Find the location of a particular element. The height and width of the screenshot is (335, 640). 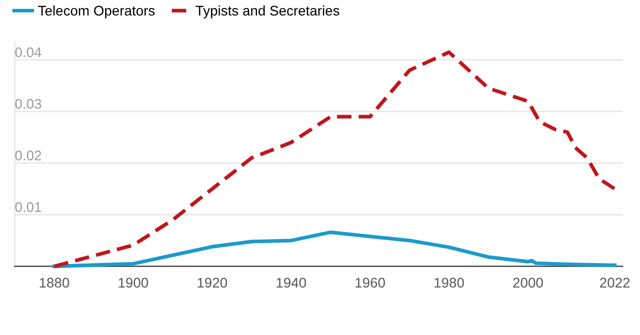

legend-label: Telecom Operators is located at coordinates (96, 11).